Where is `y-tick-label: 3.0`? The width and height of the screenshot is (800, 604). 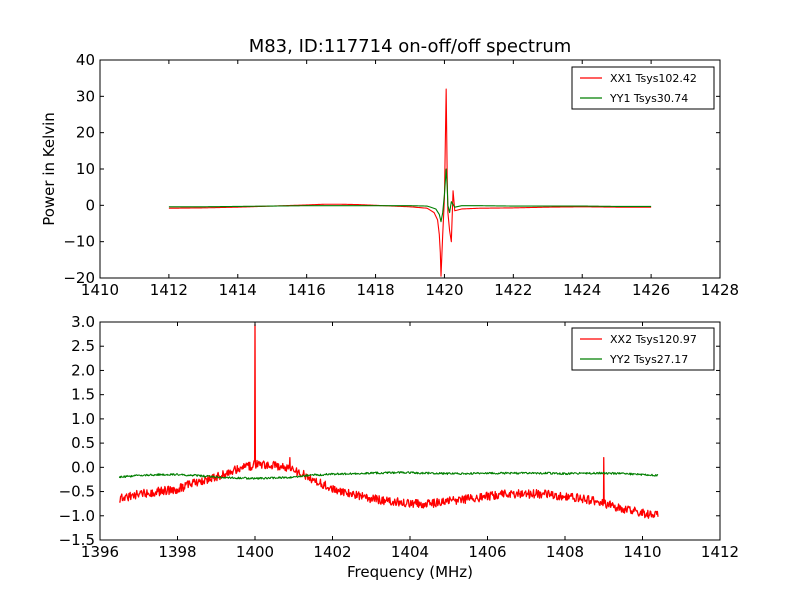
y-tick-label: 3.0 is located at coordinates (83, 322).